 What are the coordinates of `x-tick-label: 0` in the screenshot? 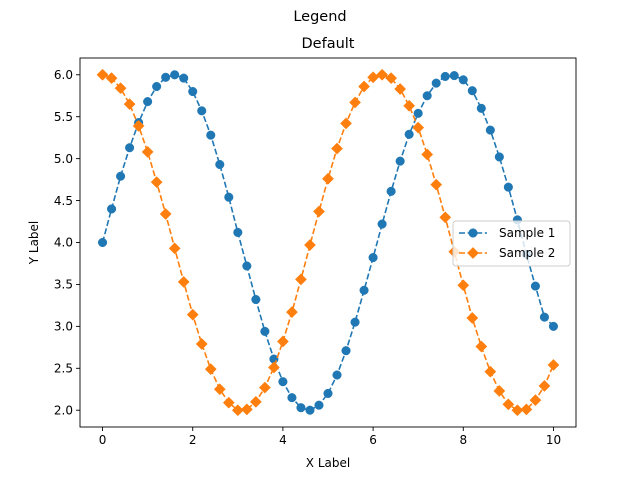 It's located at (103, 440).